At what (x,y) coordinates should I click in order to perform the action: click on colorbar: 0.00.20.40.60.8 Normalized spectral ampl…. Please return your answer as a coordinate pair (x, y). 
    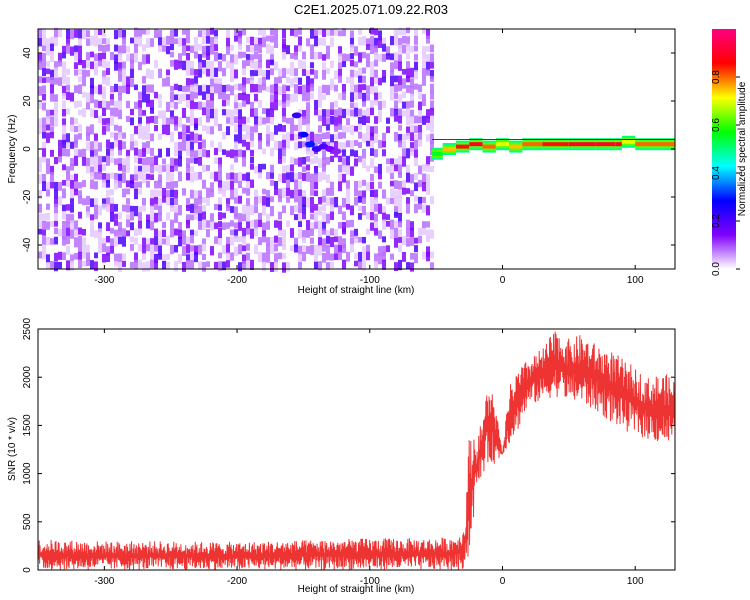
    Looking at the image, I should click on (729, 152).